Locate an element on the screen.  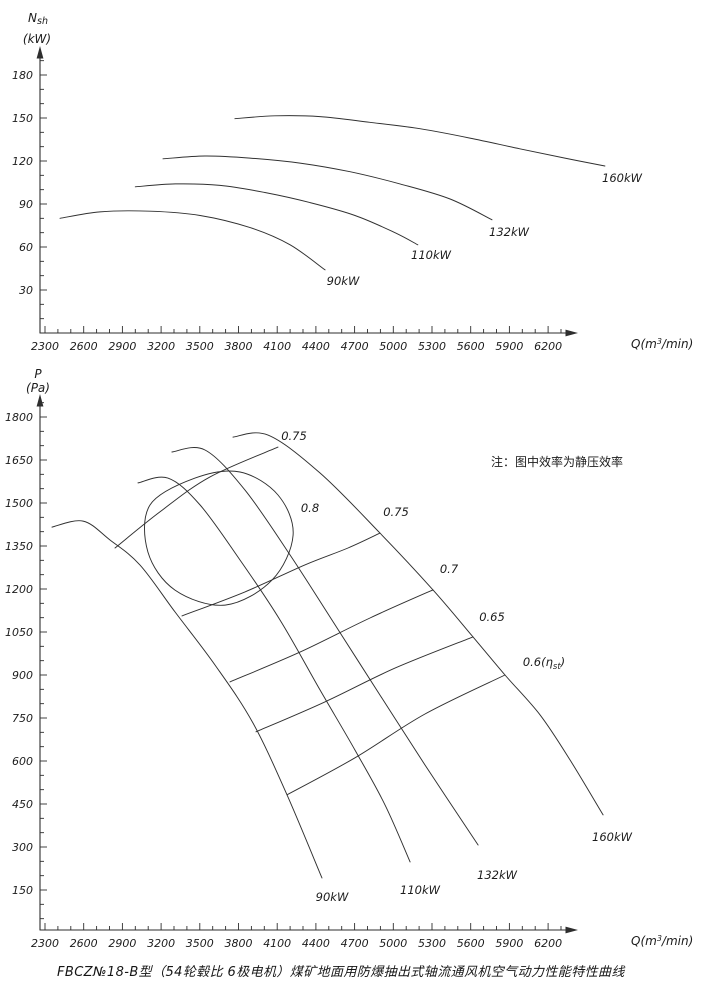
curve-eta-0.8-island is located at coordinates (219, 538).